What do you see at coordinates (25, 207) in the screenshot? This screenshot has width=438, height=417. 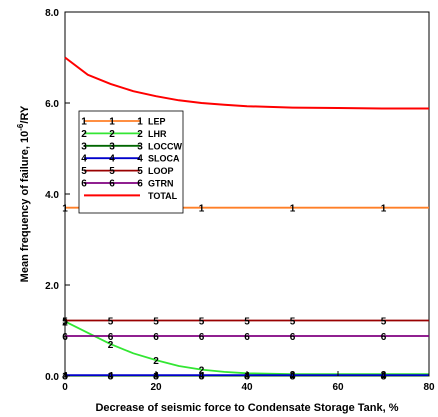 I see `y-axis-title-text: Mean frequency of failure, 10` at bounding box center [25, 207].